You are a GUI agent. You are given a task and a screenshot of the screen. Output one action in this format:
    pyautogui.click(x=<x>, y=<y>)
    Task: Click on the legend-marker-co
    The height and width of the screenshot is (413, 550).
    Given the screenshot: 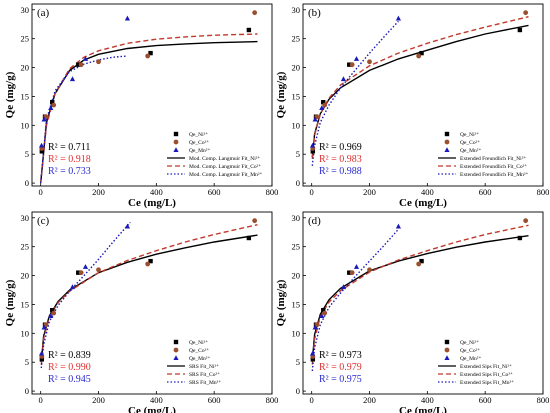 What is the action you would take?
    pyautogui.click(x=176, y=142)
    